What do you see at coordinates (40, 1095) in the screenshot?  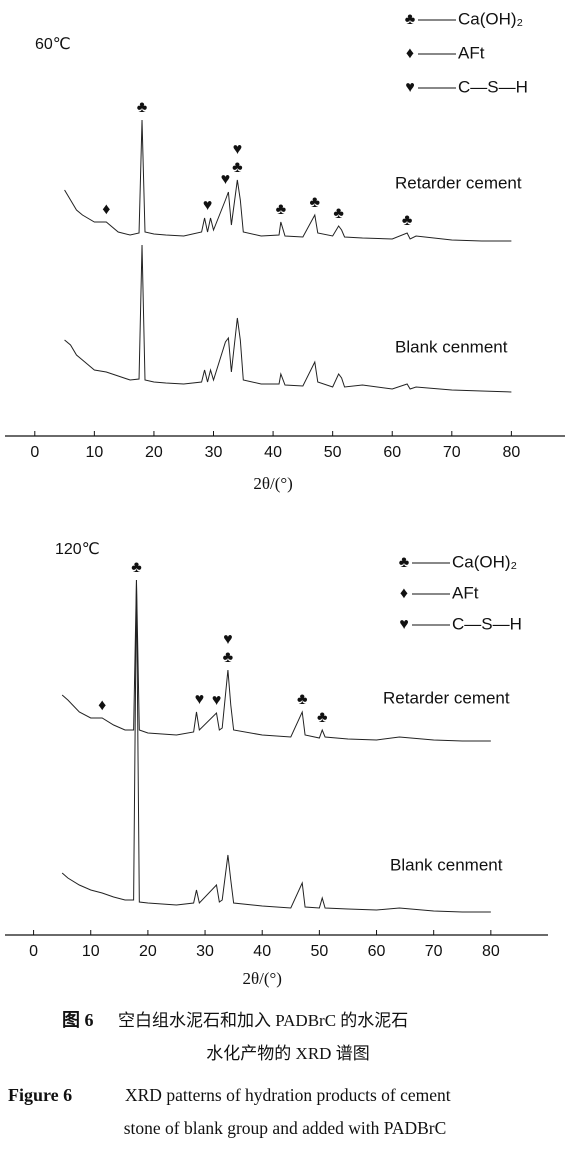 I see `caption-en-label: Figure 6` at bounding box center [40, 1095].